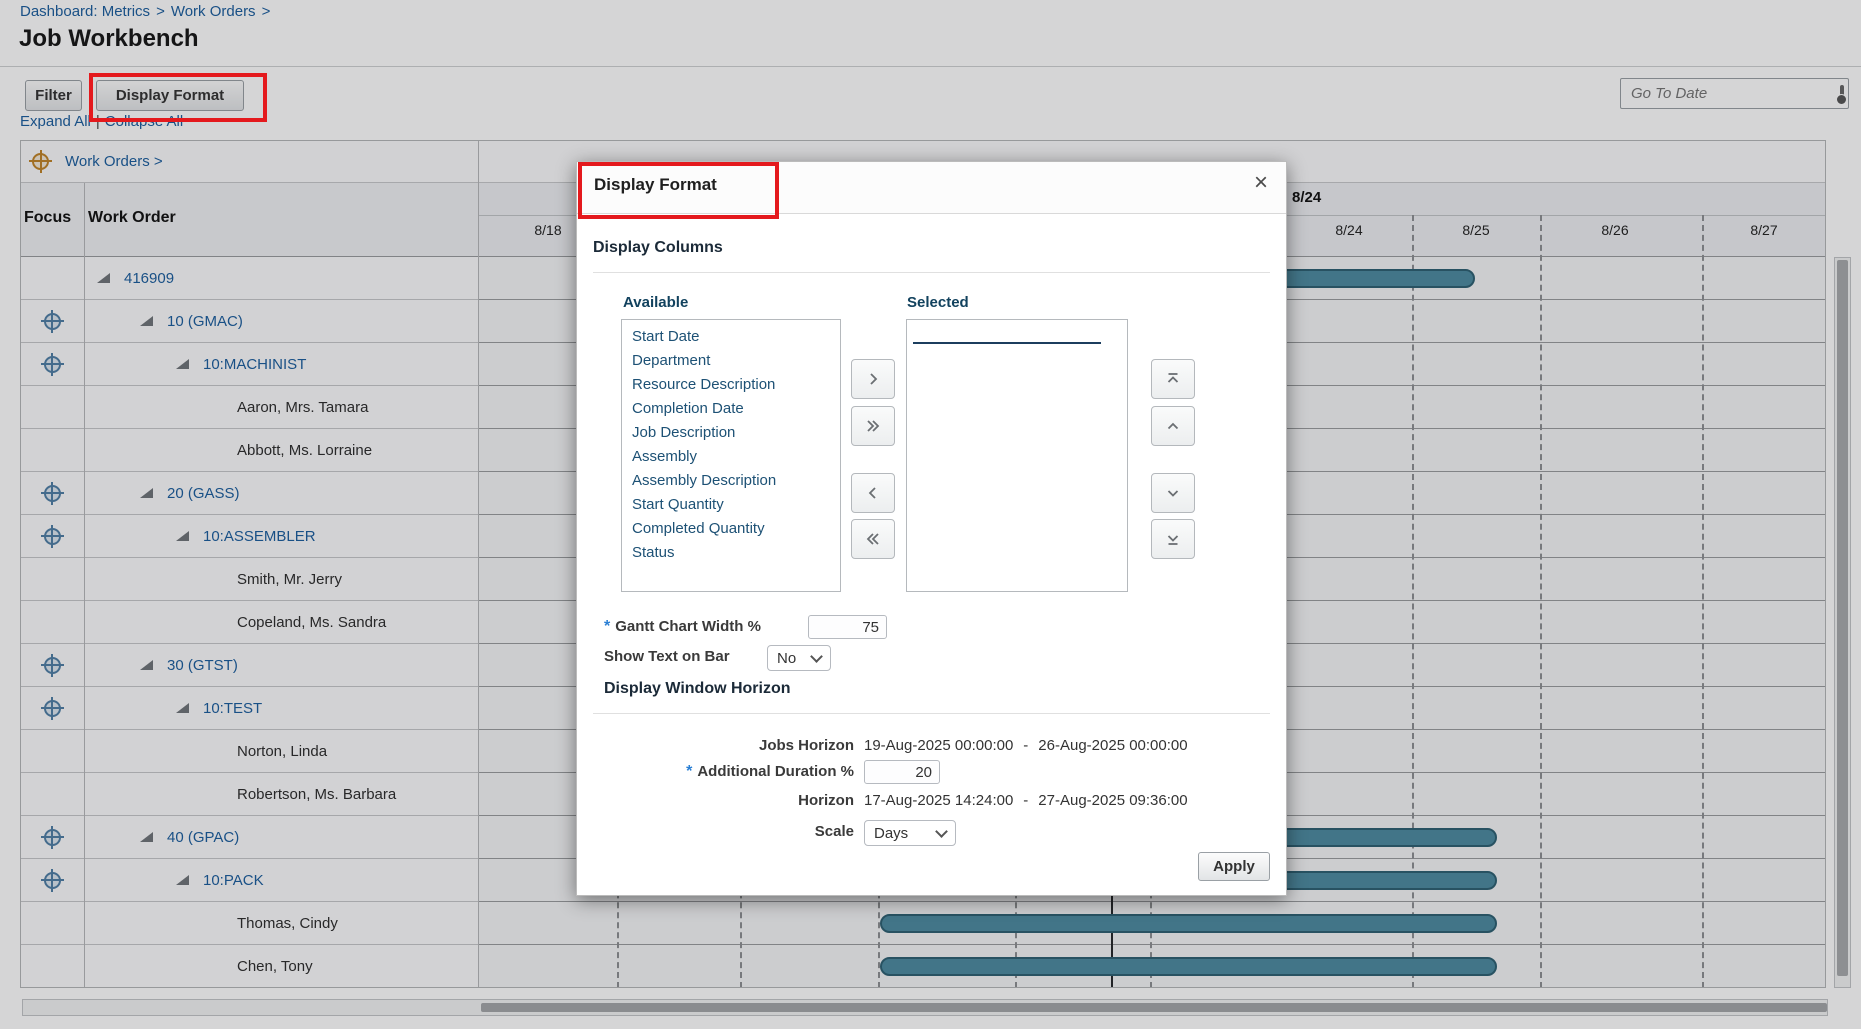  Describe the element at coordinates (847, 627) in the screenshot. I see `gantt-width-input` at that location.